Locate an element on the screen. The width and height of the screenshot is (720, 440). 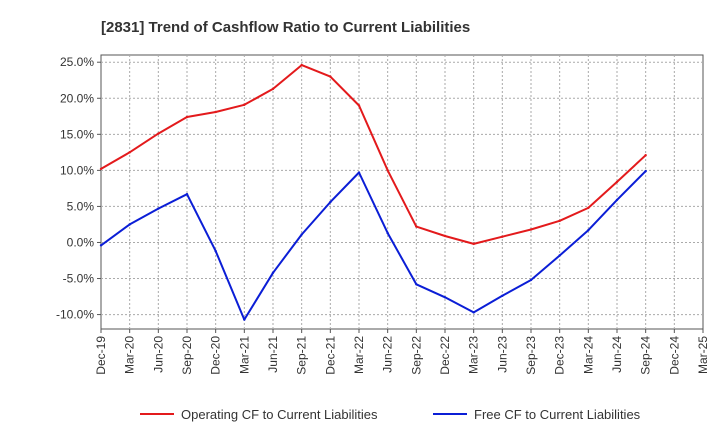
x-tick-label: Mar-21 is located at coordinates (244, 355).